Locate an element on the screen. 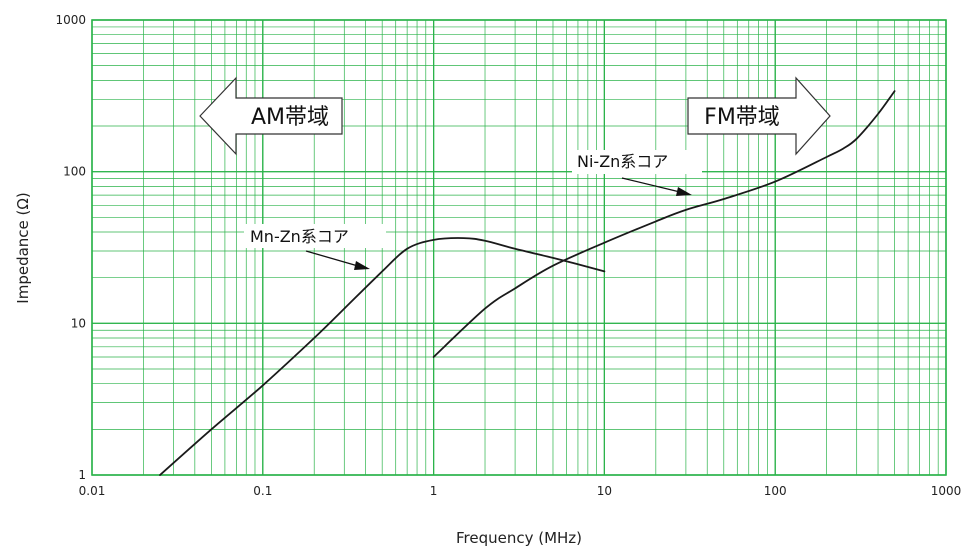 The width and height of the screenshot is (978, 549). x-tick-label: 1000 is located at coordinates (946, 491).